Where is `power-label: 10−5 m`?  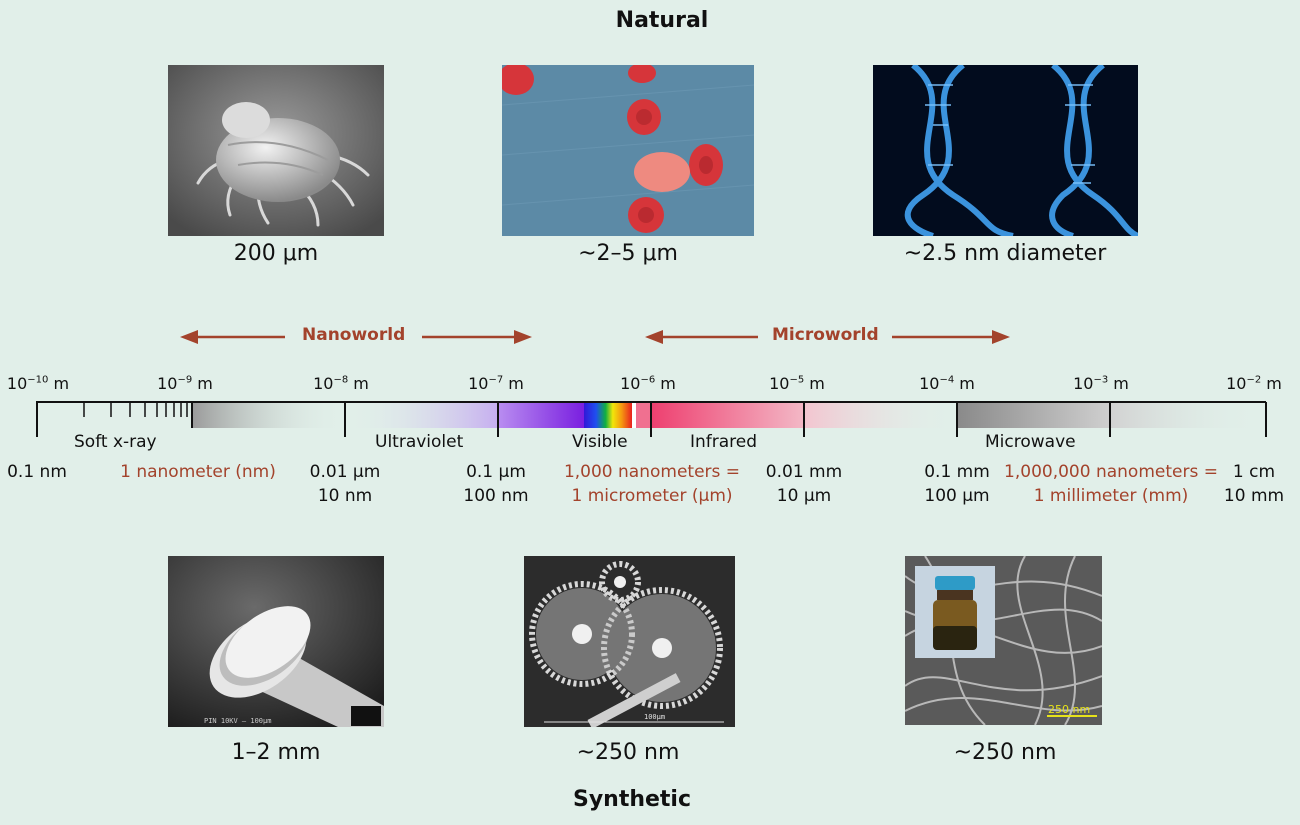 power-label: 10−5 m is located at coordinates (797, 383).